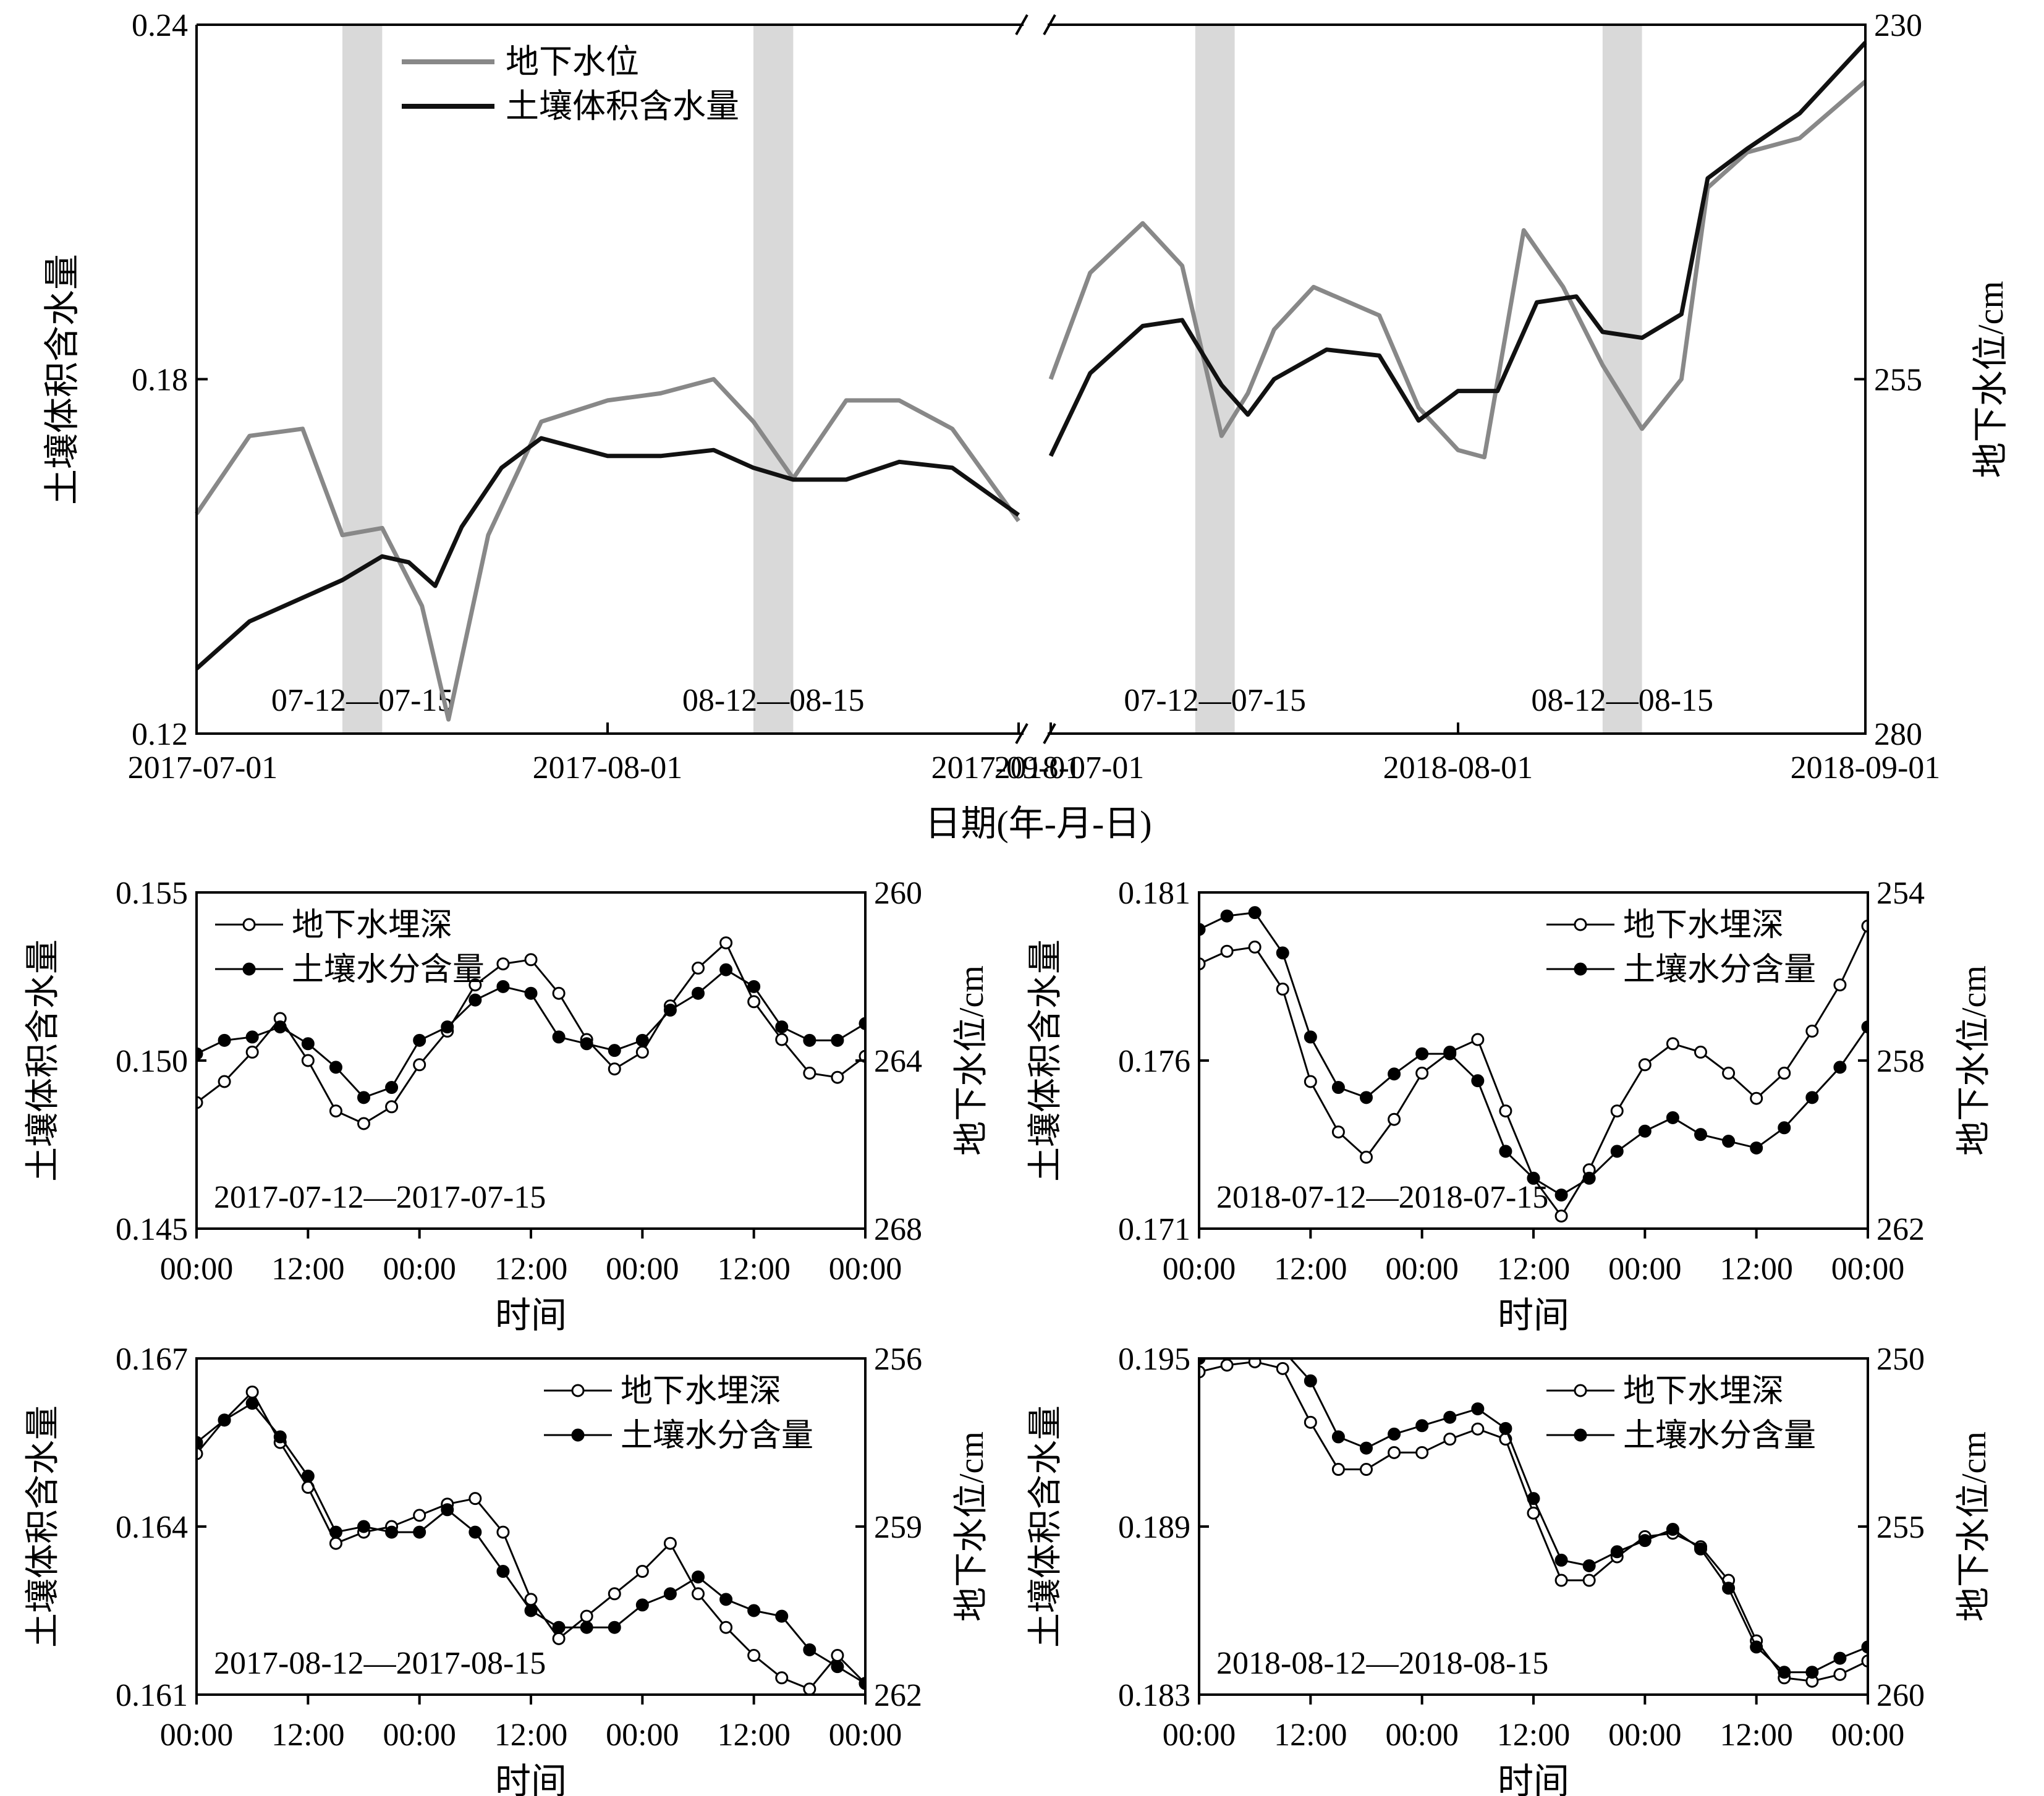 The height and width of the screenshot is (1796, 2044). Describe the element at coordinates (1991, 379) in the screenshot. I see `y-right-axis-label: 地下水位/cm` at that location.